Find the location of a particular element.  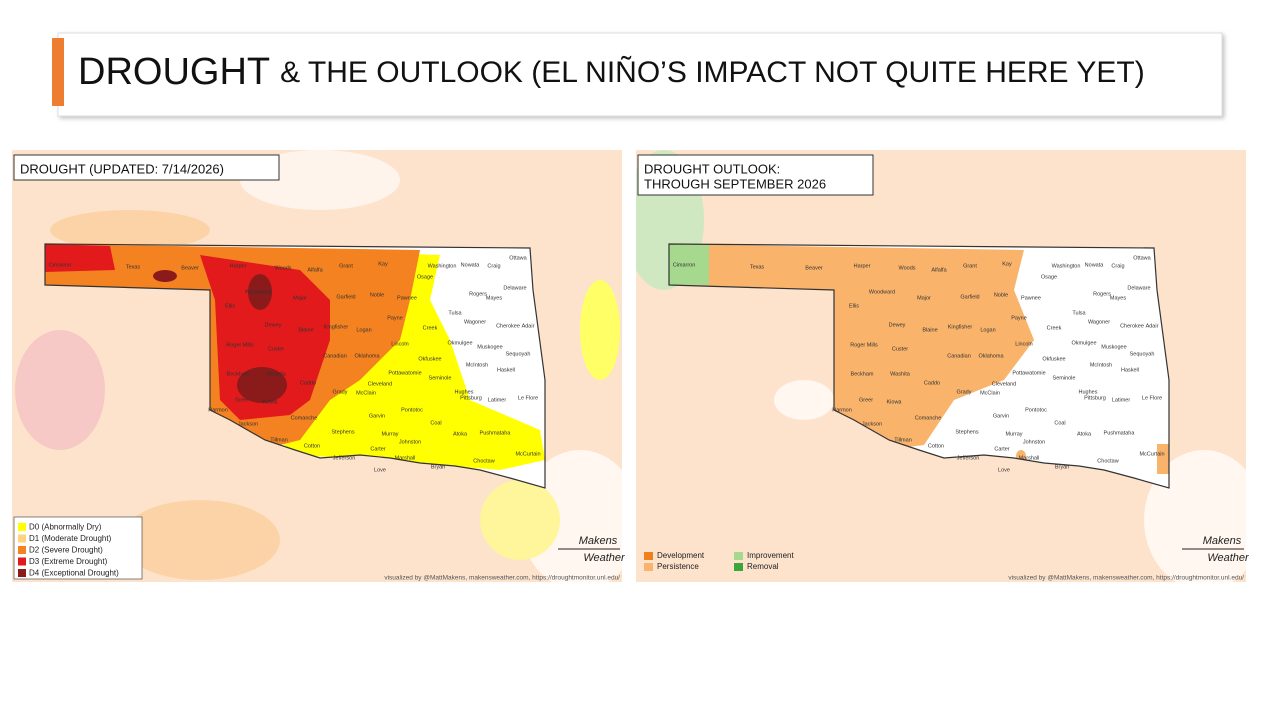

county-label: Cleveland is located at coordinates (1004, 384).